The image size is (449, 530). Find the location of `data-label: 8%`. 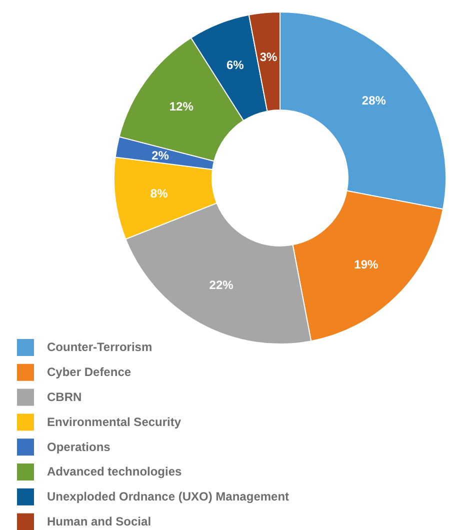

data-label: 8% is located at coordinates (159, 193).